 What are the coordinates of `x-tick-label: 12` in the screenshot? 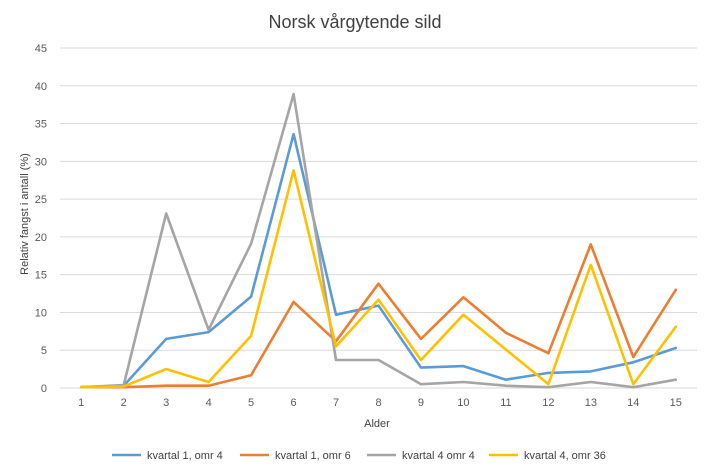 It's located at (548, 403).